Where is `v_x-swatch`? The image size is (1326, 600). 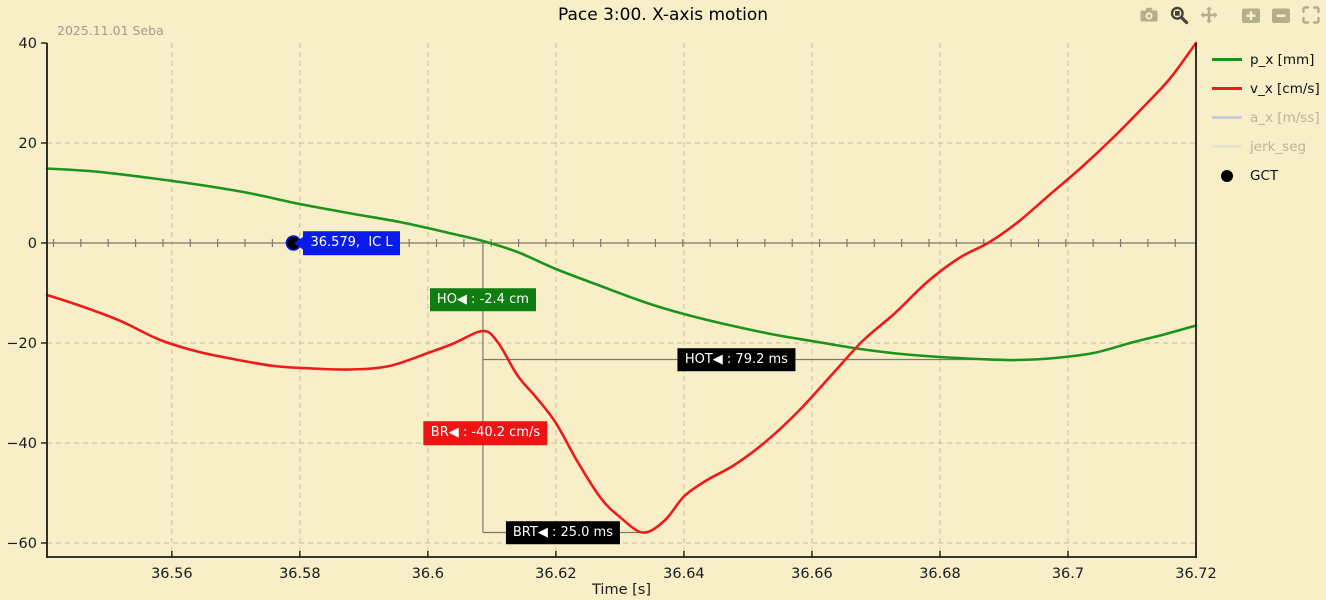 v_x-swatch is located at coordinates (1226, 88).